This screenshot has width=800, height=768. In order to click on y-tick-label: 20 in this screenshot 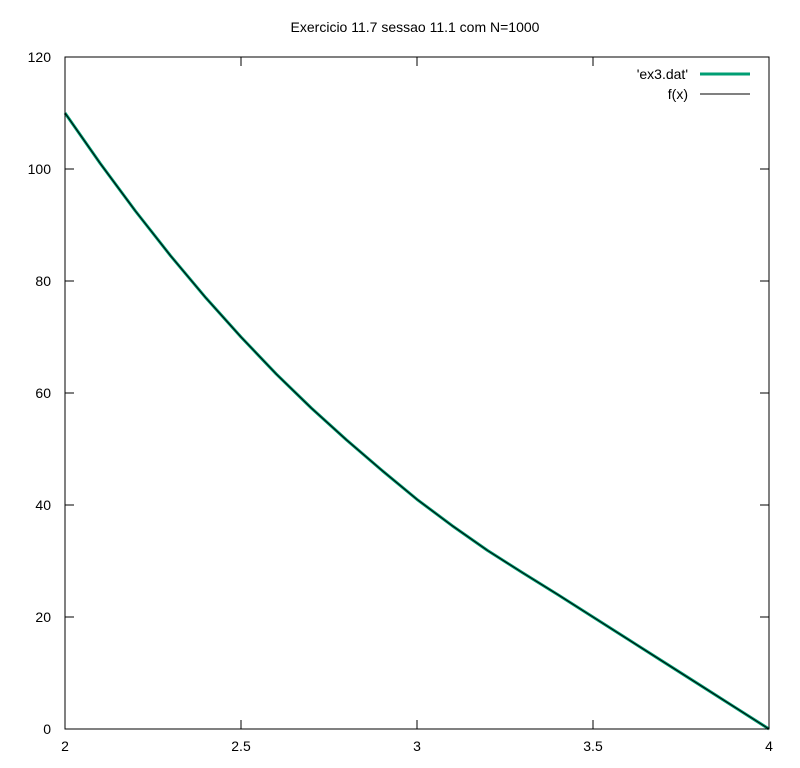, I will do `click(43, 617)`.